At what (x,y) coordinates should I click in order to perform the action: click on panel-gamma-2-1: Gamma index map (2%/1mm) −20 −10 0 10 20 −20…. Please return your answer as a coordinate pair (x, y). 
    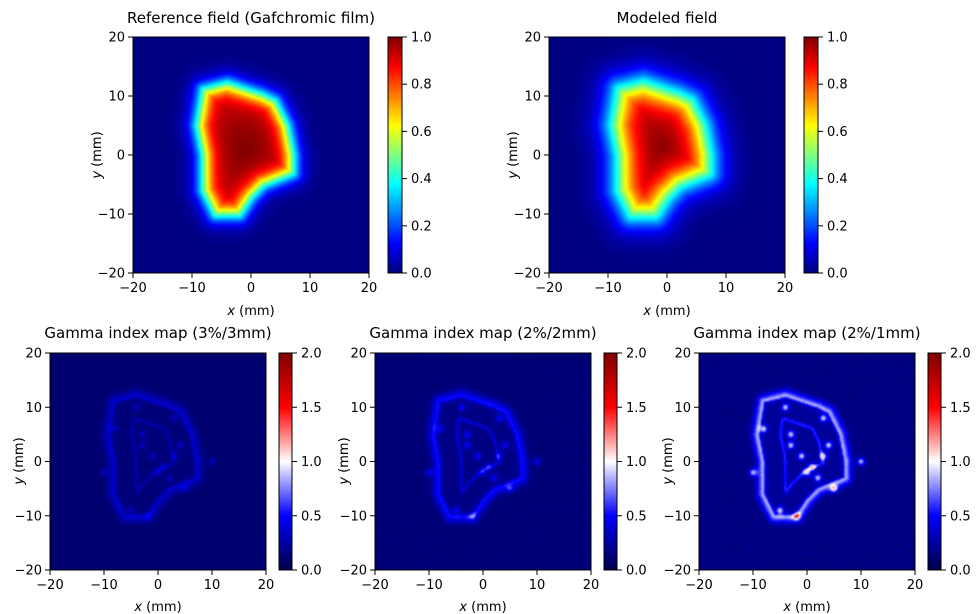
    Looking at the image, I should click on (816, 469).